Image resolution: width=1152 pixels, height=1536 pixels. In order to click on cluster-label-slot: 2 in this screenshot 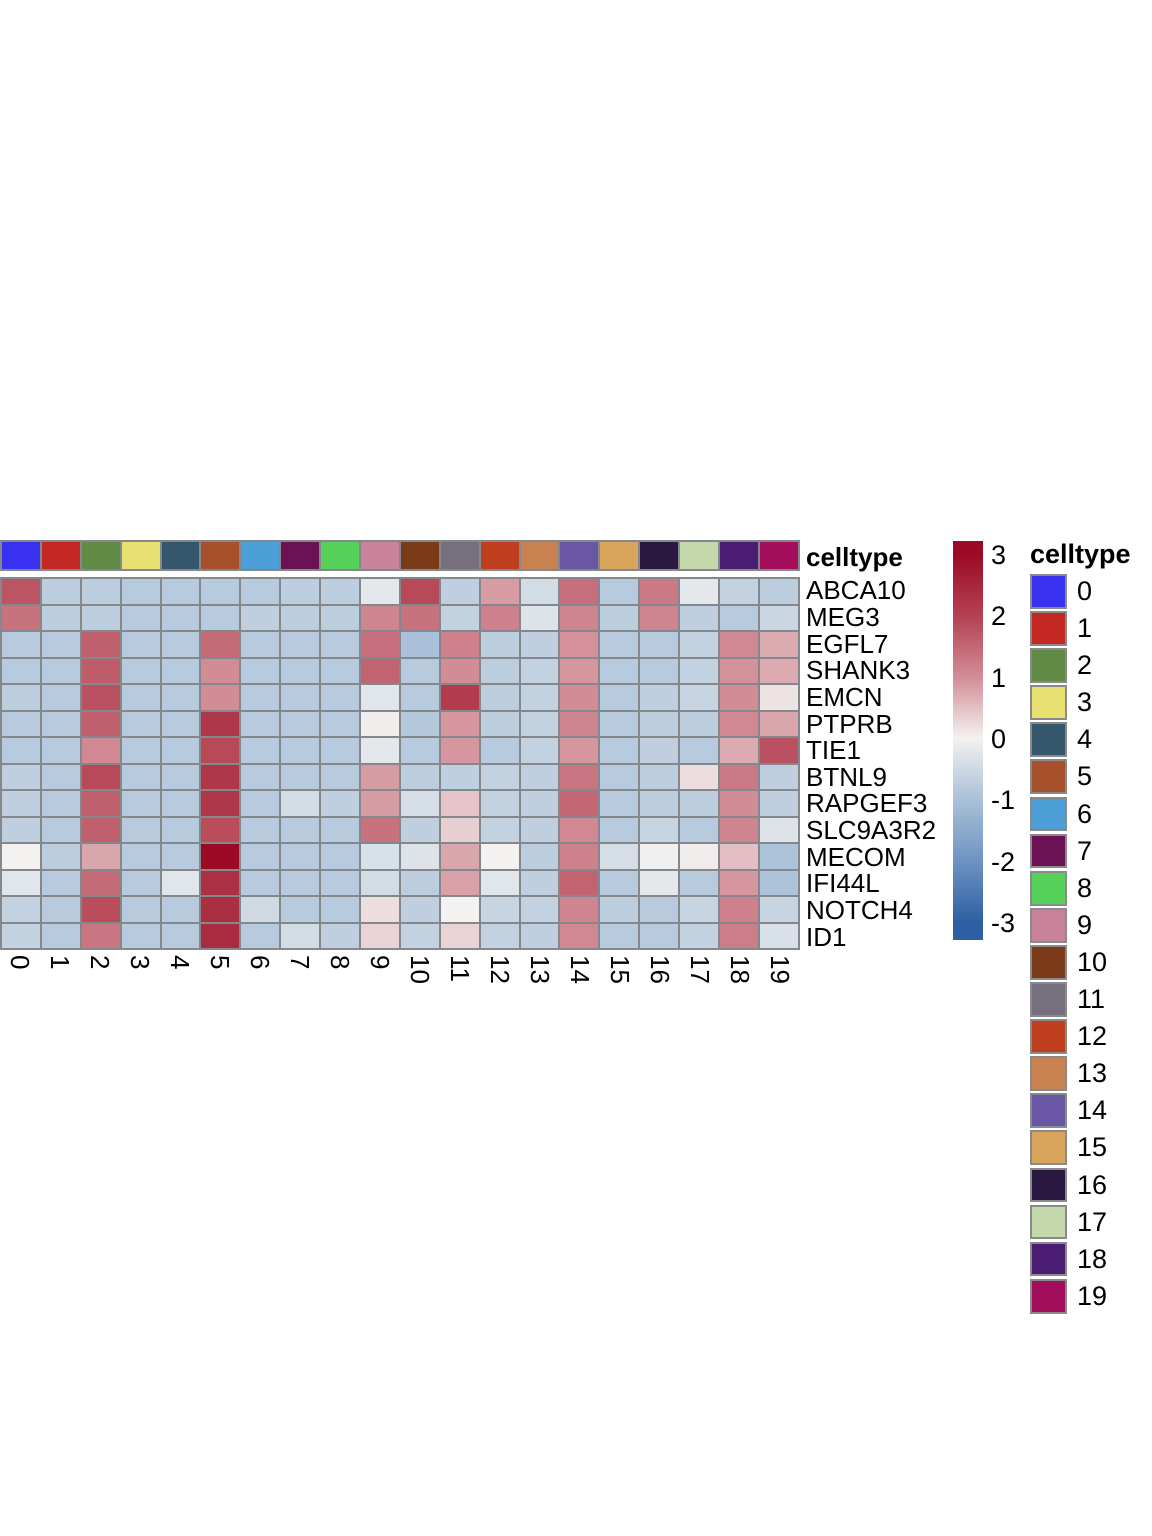, I will do `click(100, 985)`.